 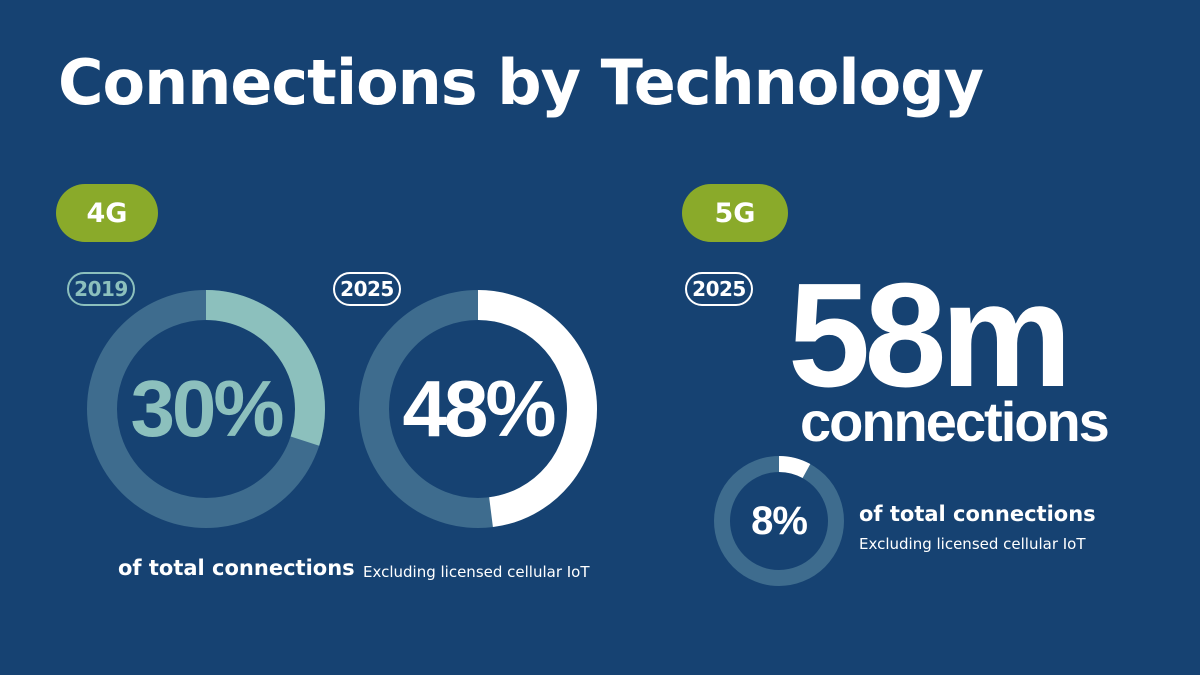 I want to click on year-badge-5g-2025: 2025, so click(x=719, y=289).